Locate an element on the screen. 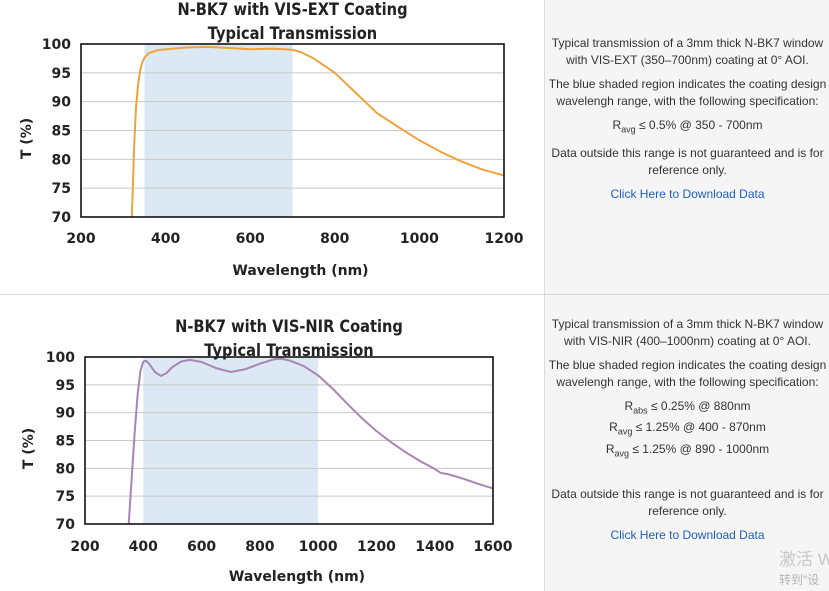 Image resolution: width=829 pixels, height=591 pixels. spec-line: Ravg ≤ 1.25% @ 890 - 1000nm is located at coordinates (687, 451).